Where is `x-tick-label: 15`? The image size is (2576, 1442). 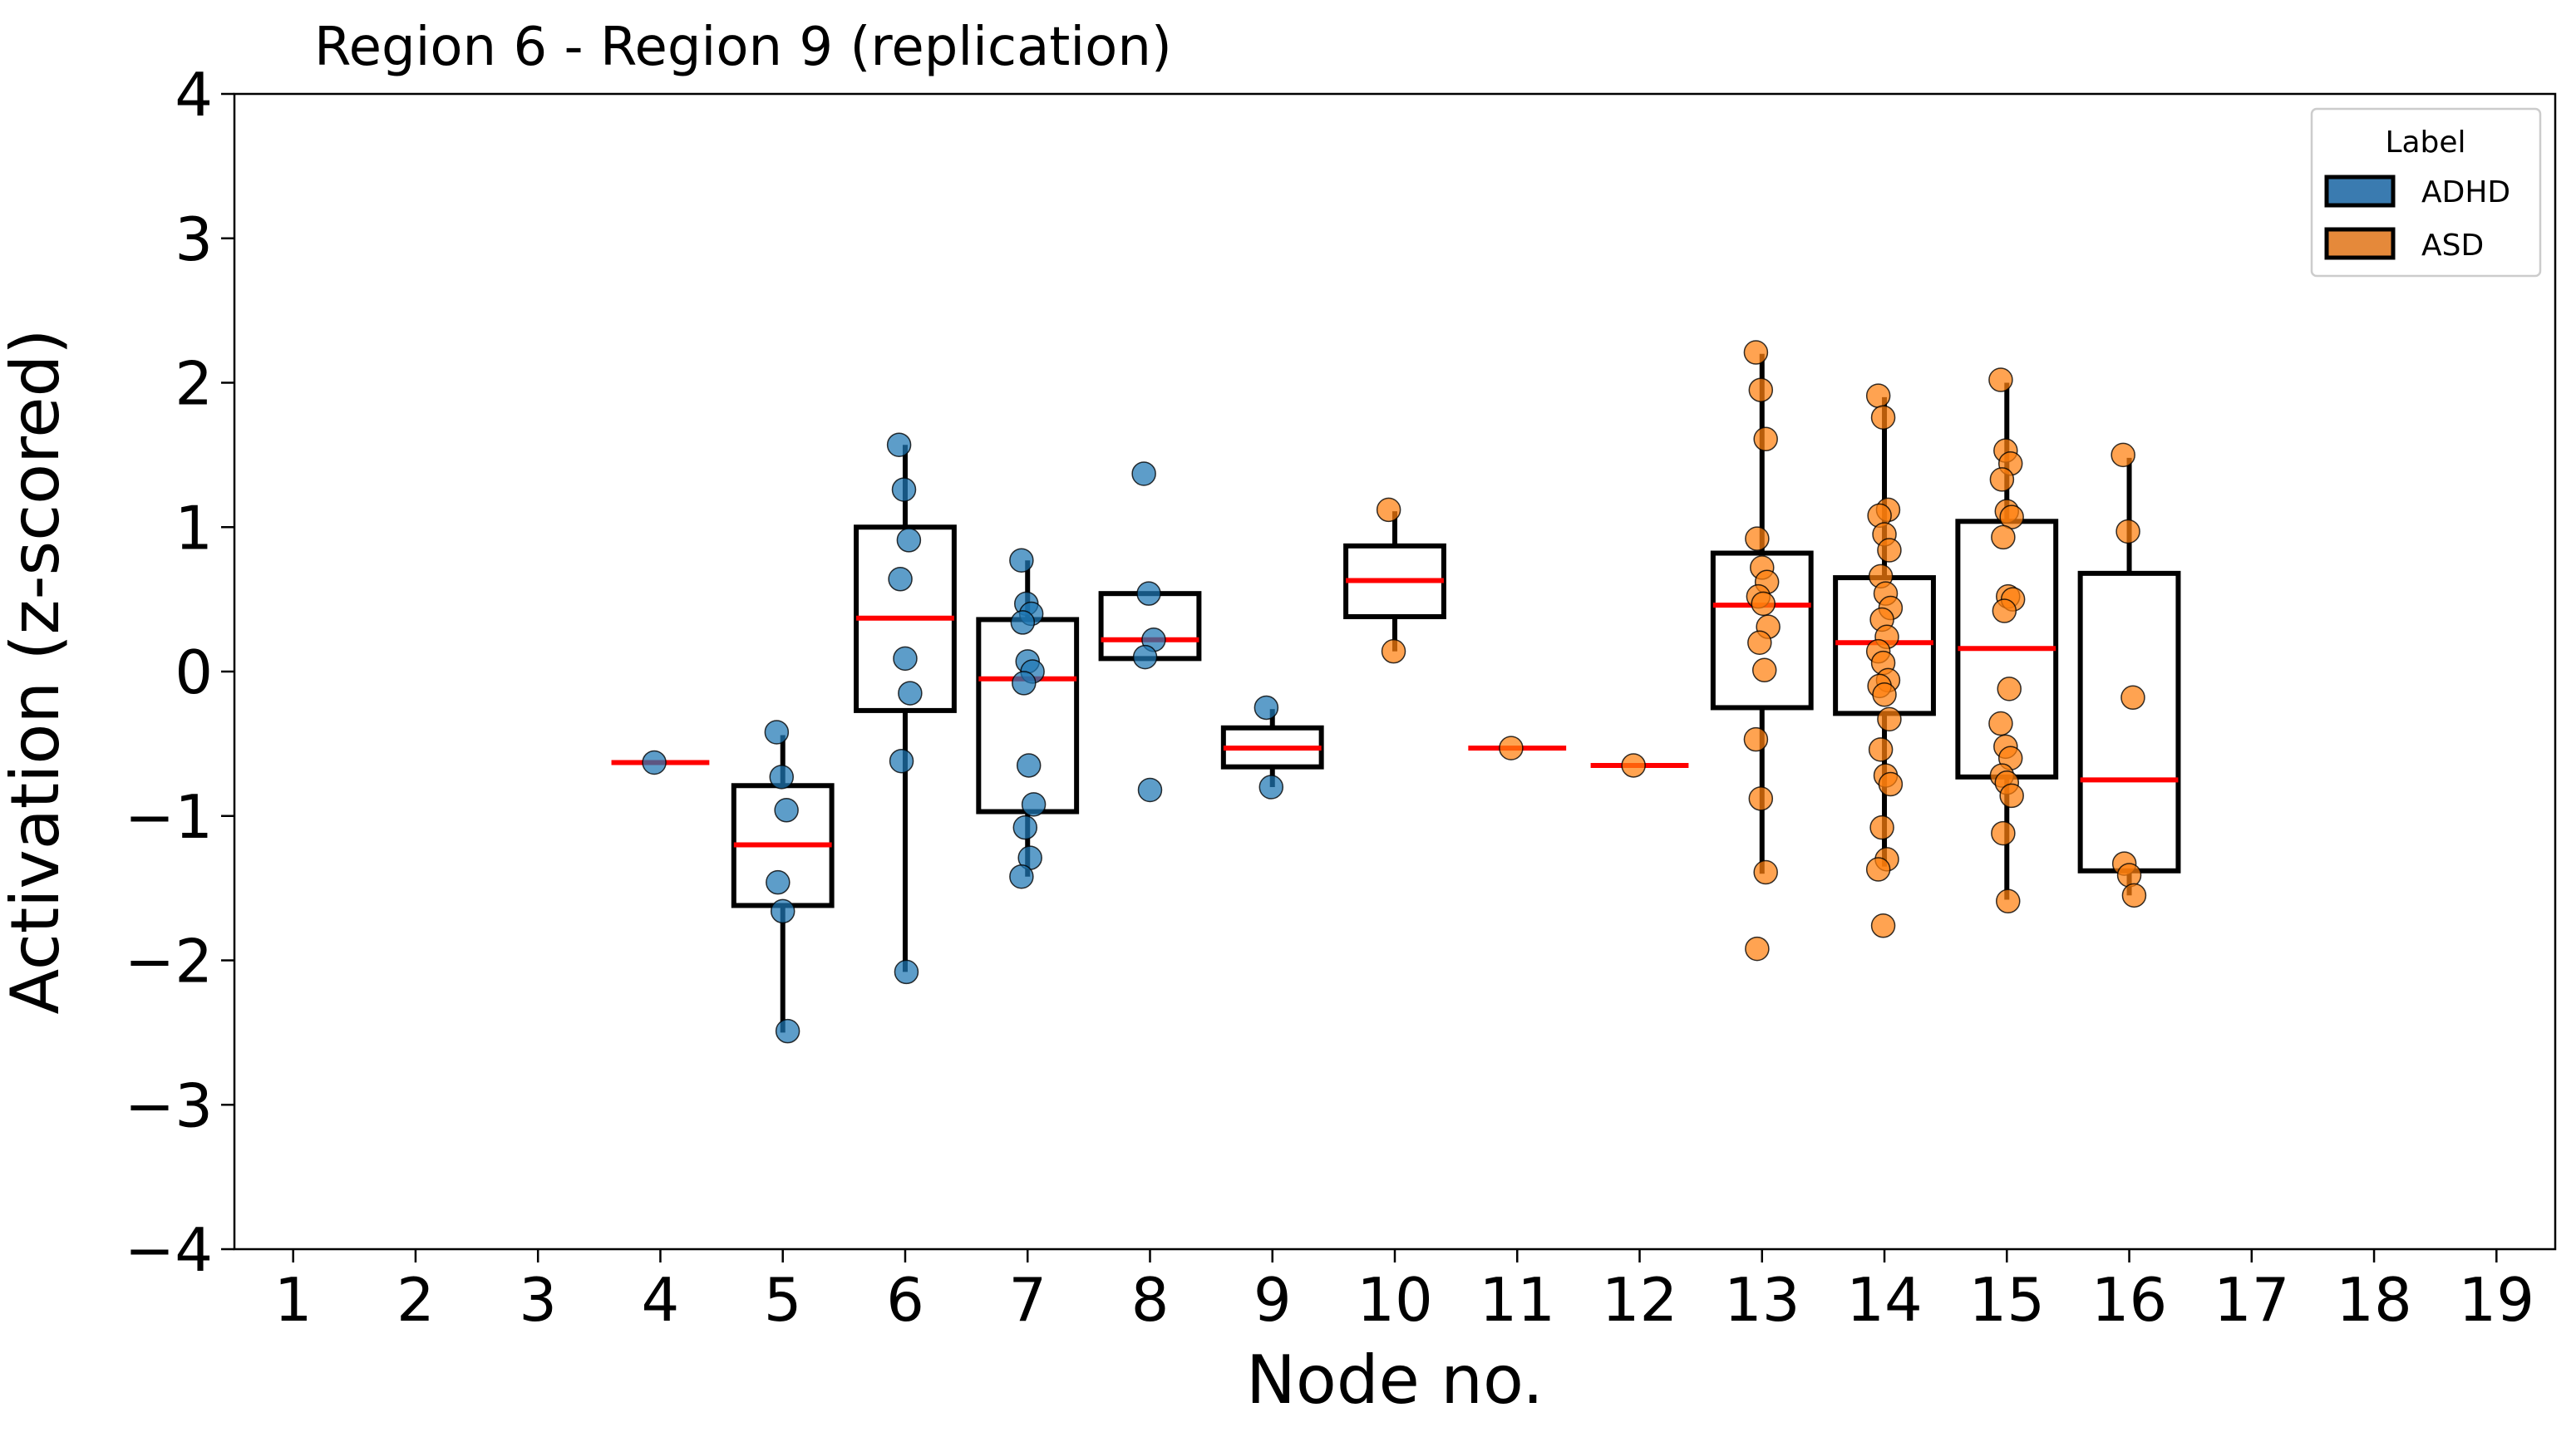
x-tick-label: 15 is located at coordinates (2006, 1300).